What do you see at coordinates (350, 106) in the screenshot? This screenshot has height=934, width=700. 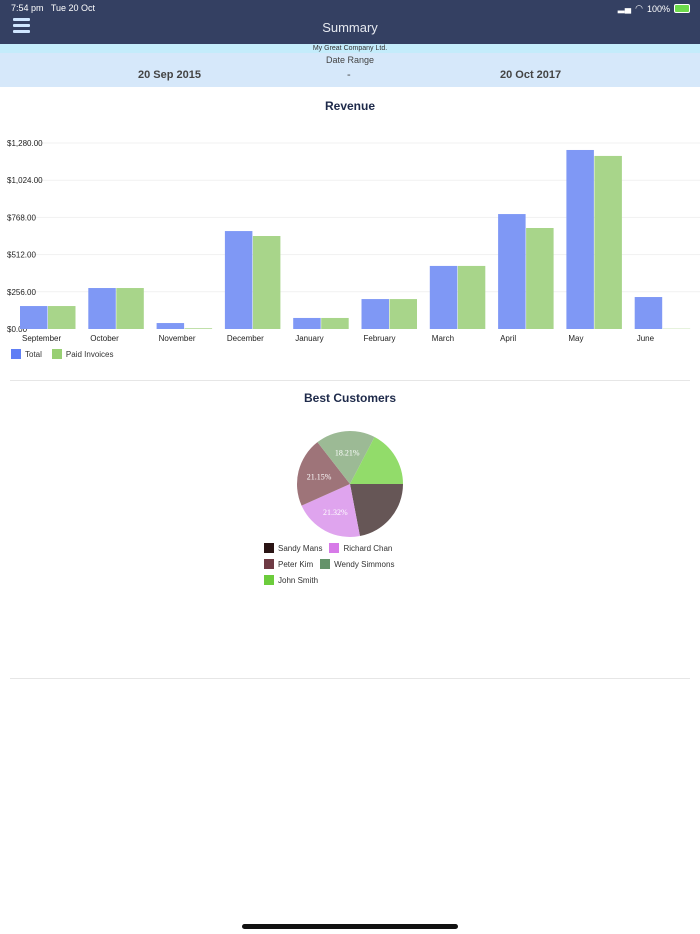 I see `revenue-title: Revenue` at bounding box center [350, 106].